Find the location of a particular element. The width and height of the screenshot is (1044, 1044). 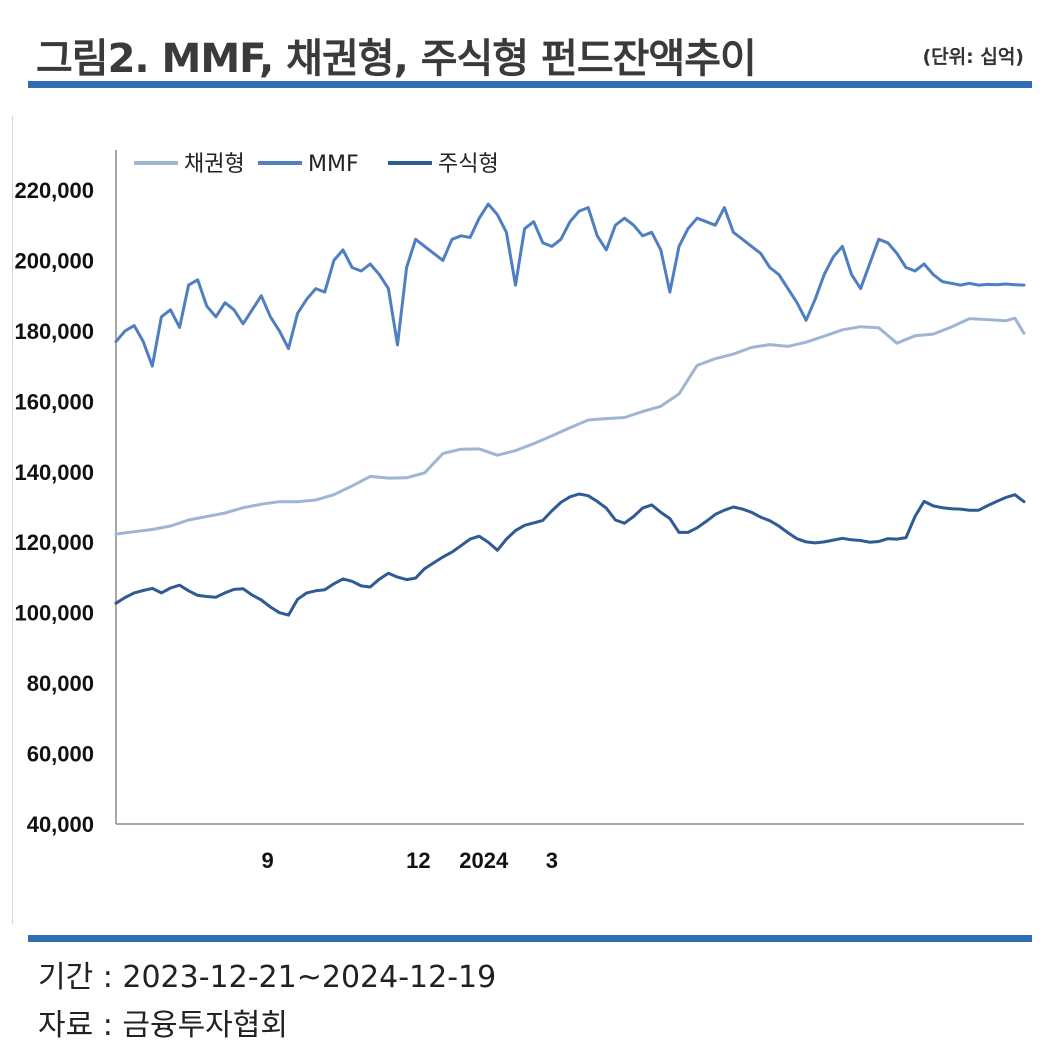

y-tick-label: 40,000 is located at coordinates (60, 824).